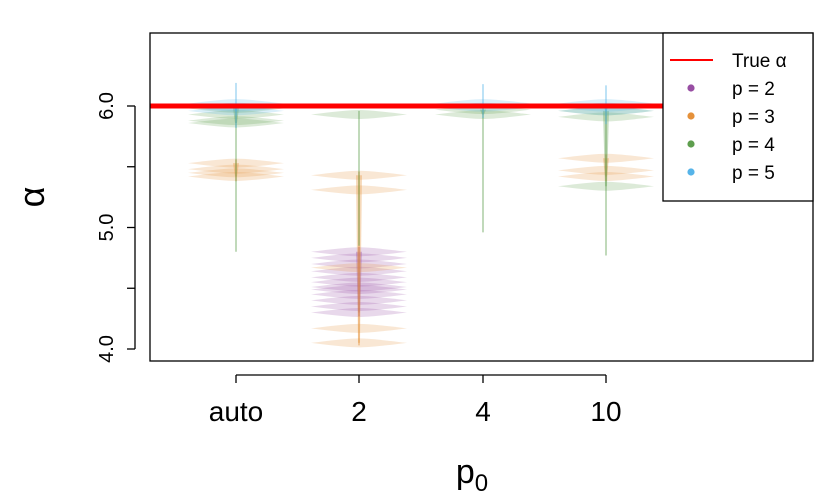  Describe the element at coordinates (753, 117) in the screenshot. I see `legend-label: p = 3` at that location.